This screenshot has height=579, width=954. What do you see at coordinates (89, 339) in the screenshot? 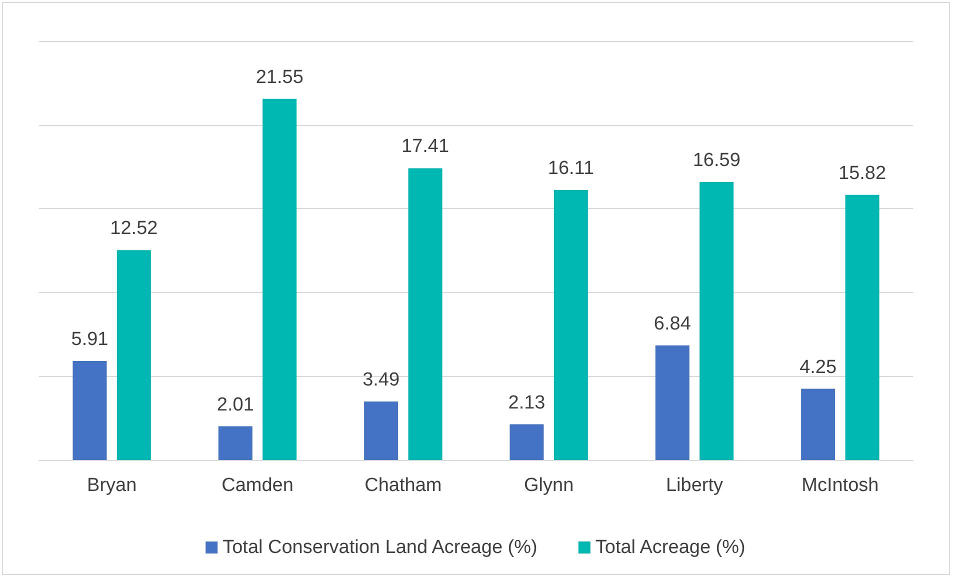
I see `data-label: 5.91` at bounding box center [89, 339].